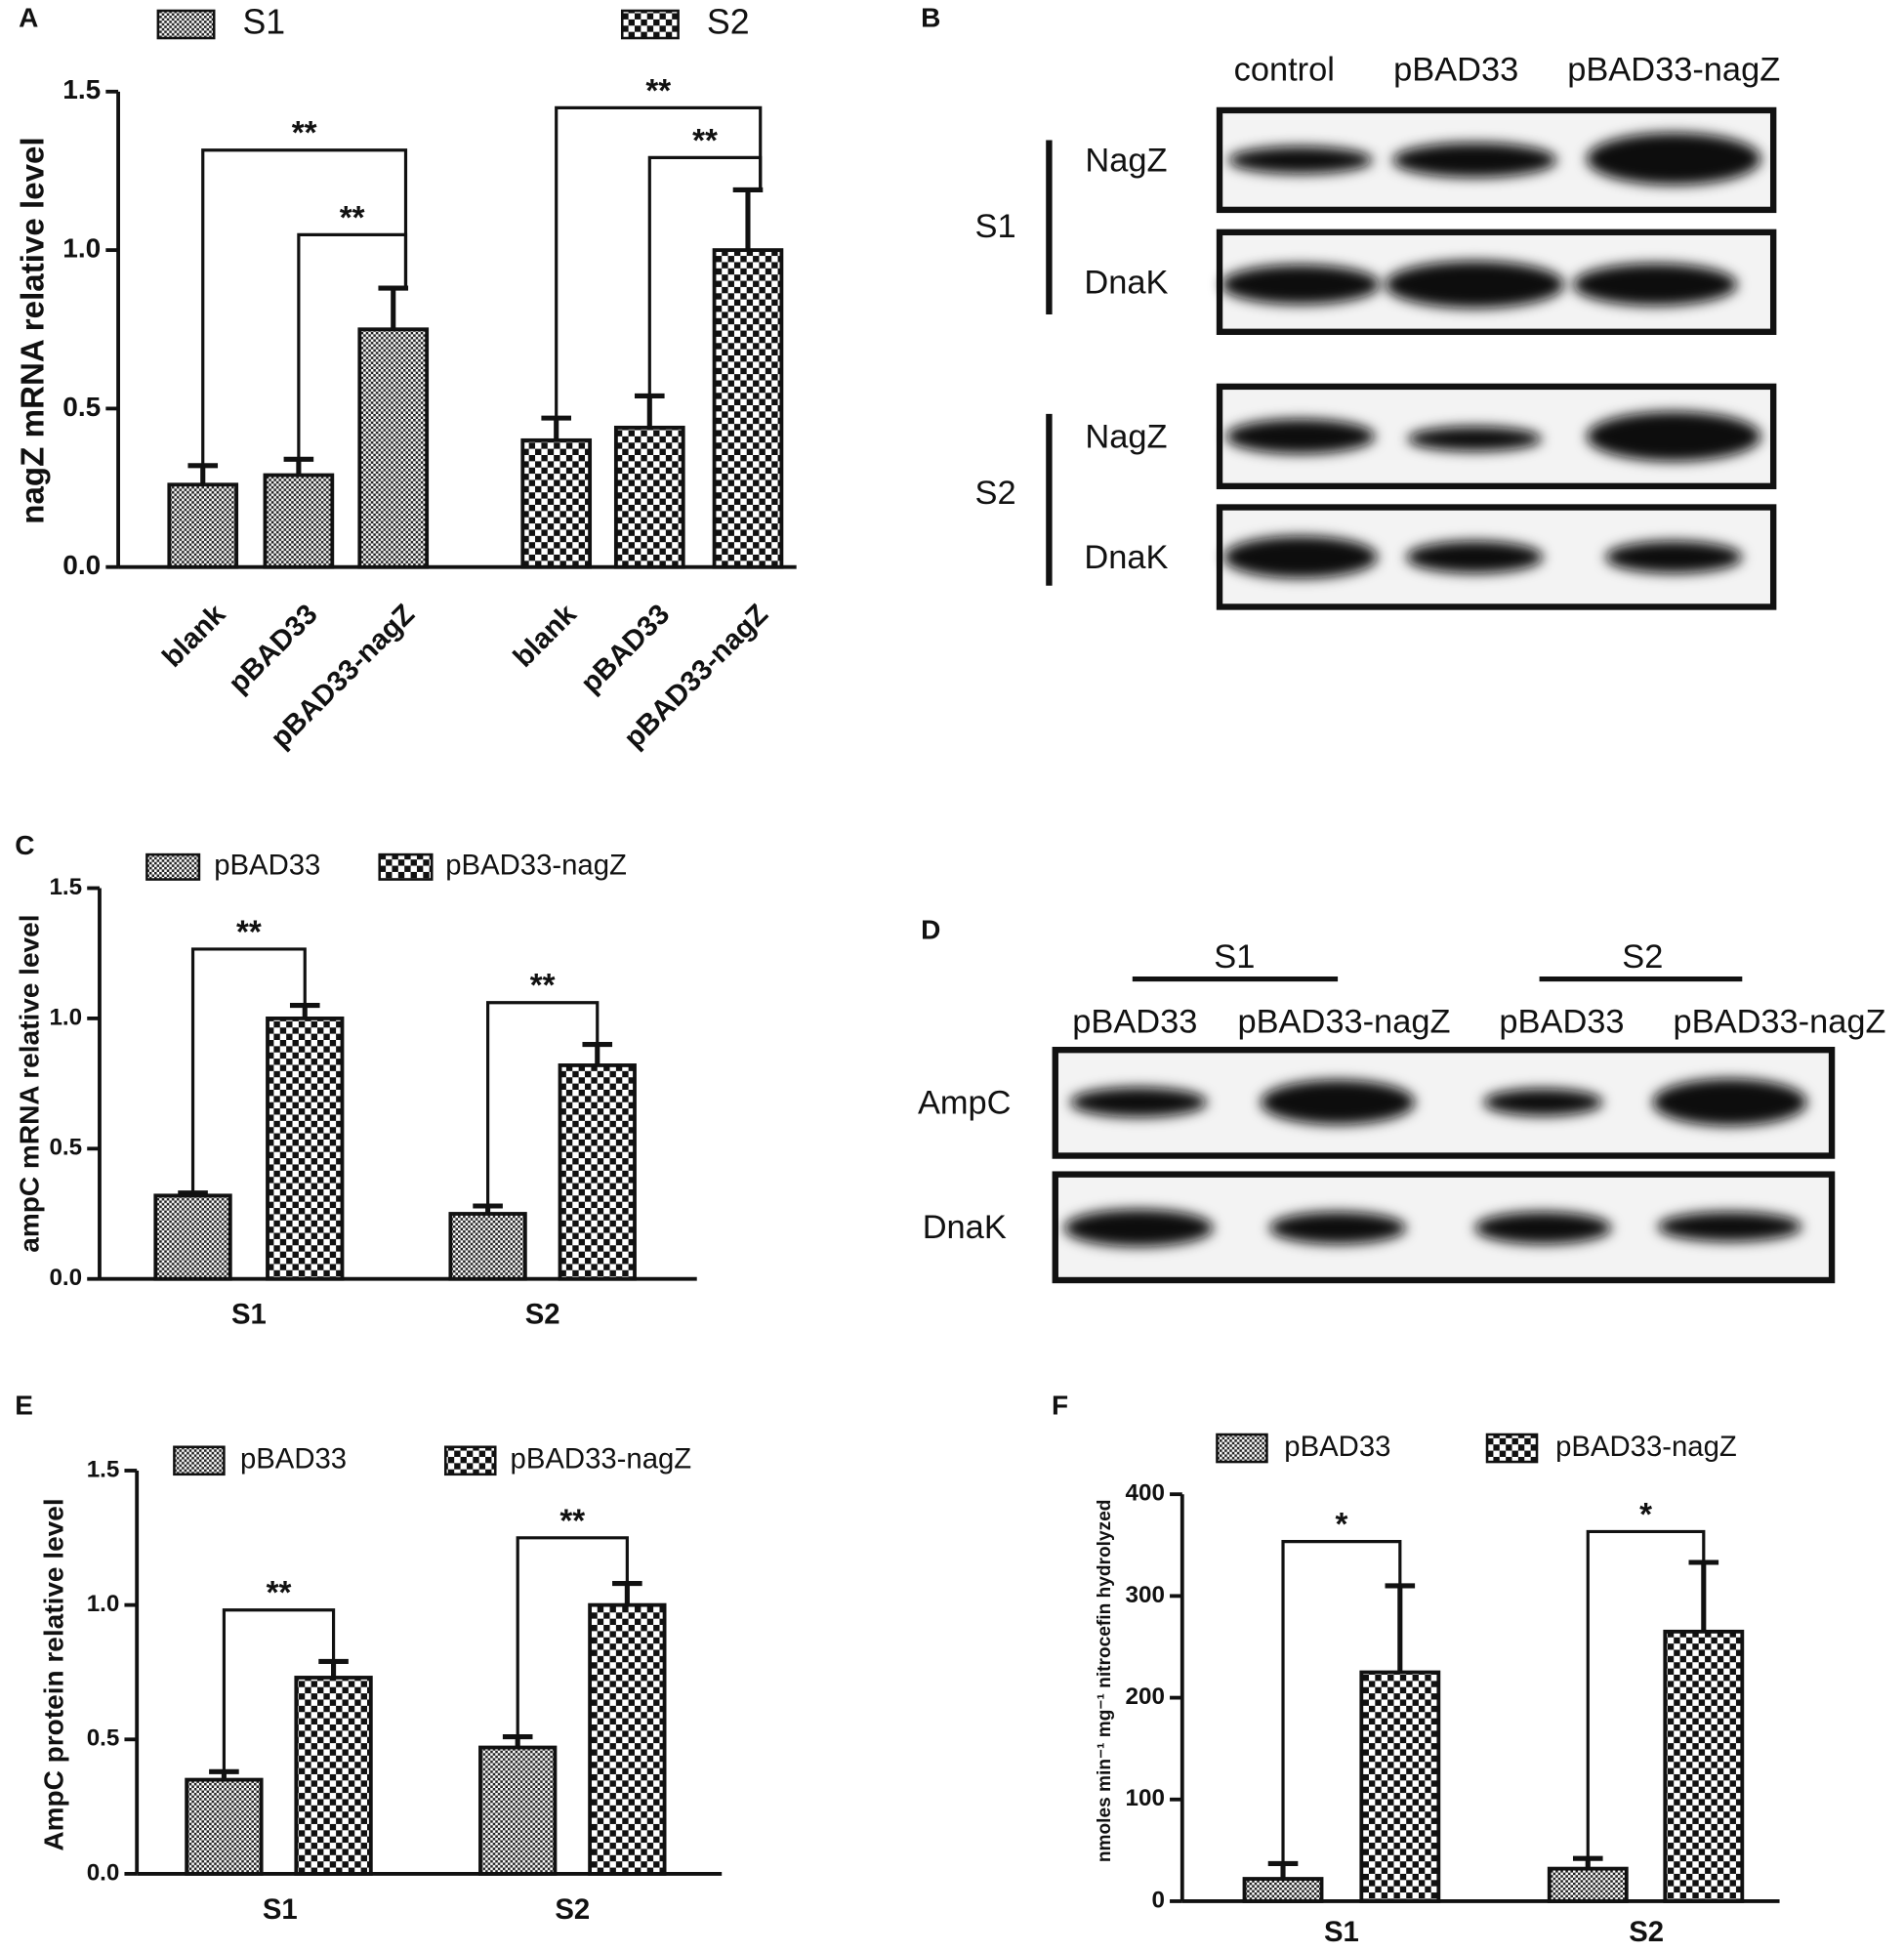  I want to click on row-label: NagZ, so click(1126, 437).